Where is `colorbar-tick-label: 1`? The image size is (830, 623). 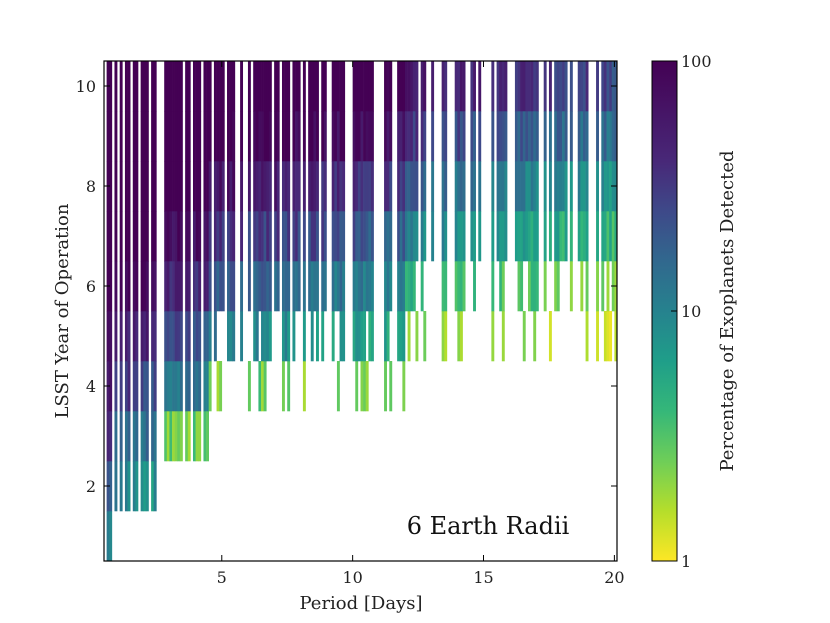 colorbar-tick-label: 1 is located at coordinates (686, 561).